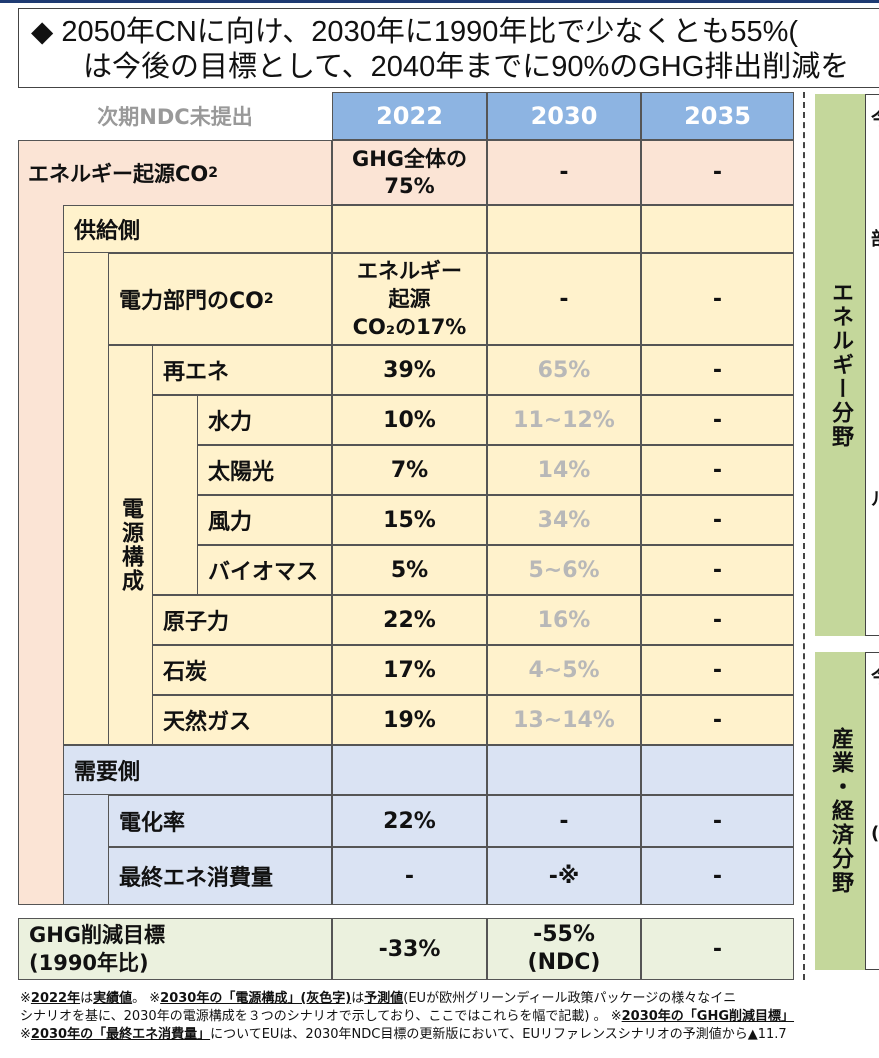 This screenshot has height=1058, width=879. Describe the element at coordinates (409, 770) in the screenshot. I see `value-demand-2022` at that location.